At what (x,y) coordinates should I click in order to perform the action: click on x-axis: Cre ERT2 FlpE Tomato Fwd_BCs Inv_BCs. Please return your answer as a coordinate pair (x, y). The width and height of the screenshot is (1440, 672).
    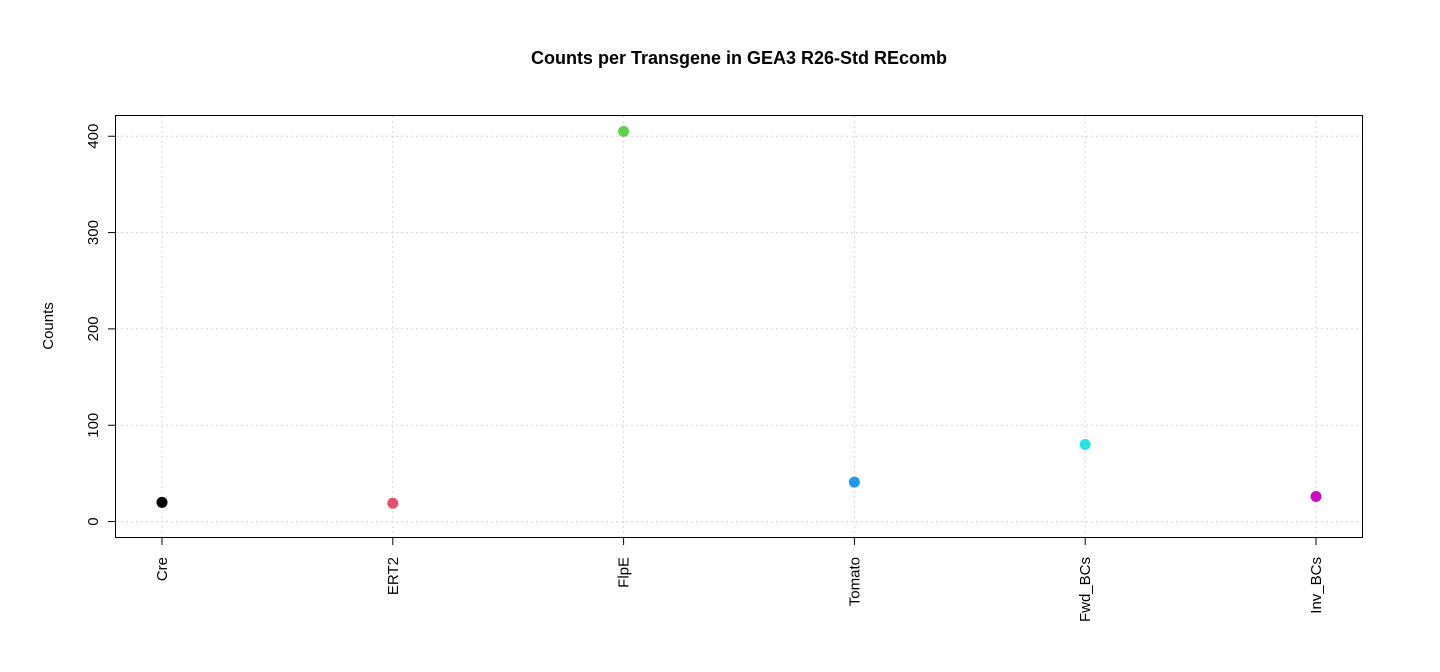
    Looking at the image, I should click on (739, 579).